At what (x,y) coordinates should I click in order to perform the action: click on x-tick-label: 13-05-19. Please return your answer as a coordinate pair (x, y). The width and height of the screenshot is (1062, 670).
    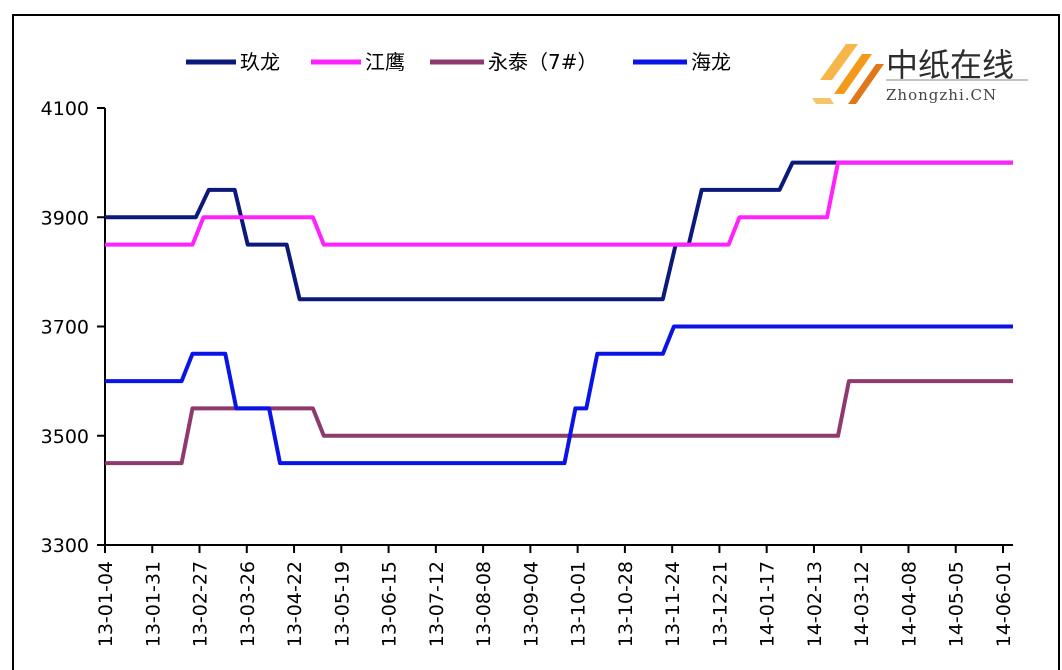
    Looking at the image, I should click on (342, 604).